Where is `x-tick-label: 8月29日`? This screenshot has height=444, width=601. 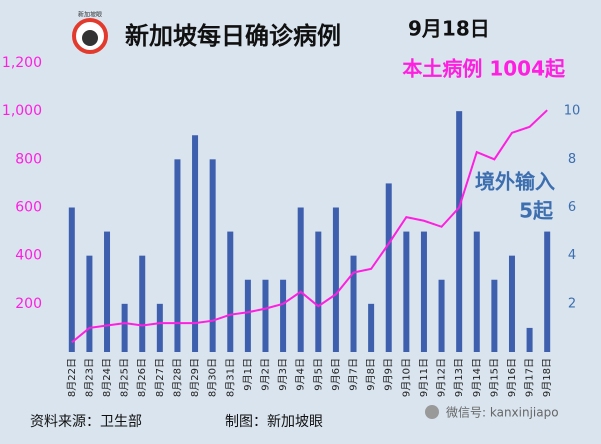
x-tick-label: 8月29日 is located at coordinates (195, 377).